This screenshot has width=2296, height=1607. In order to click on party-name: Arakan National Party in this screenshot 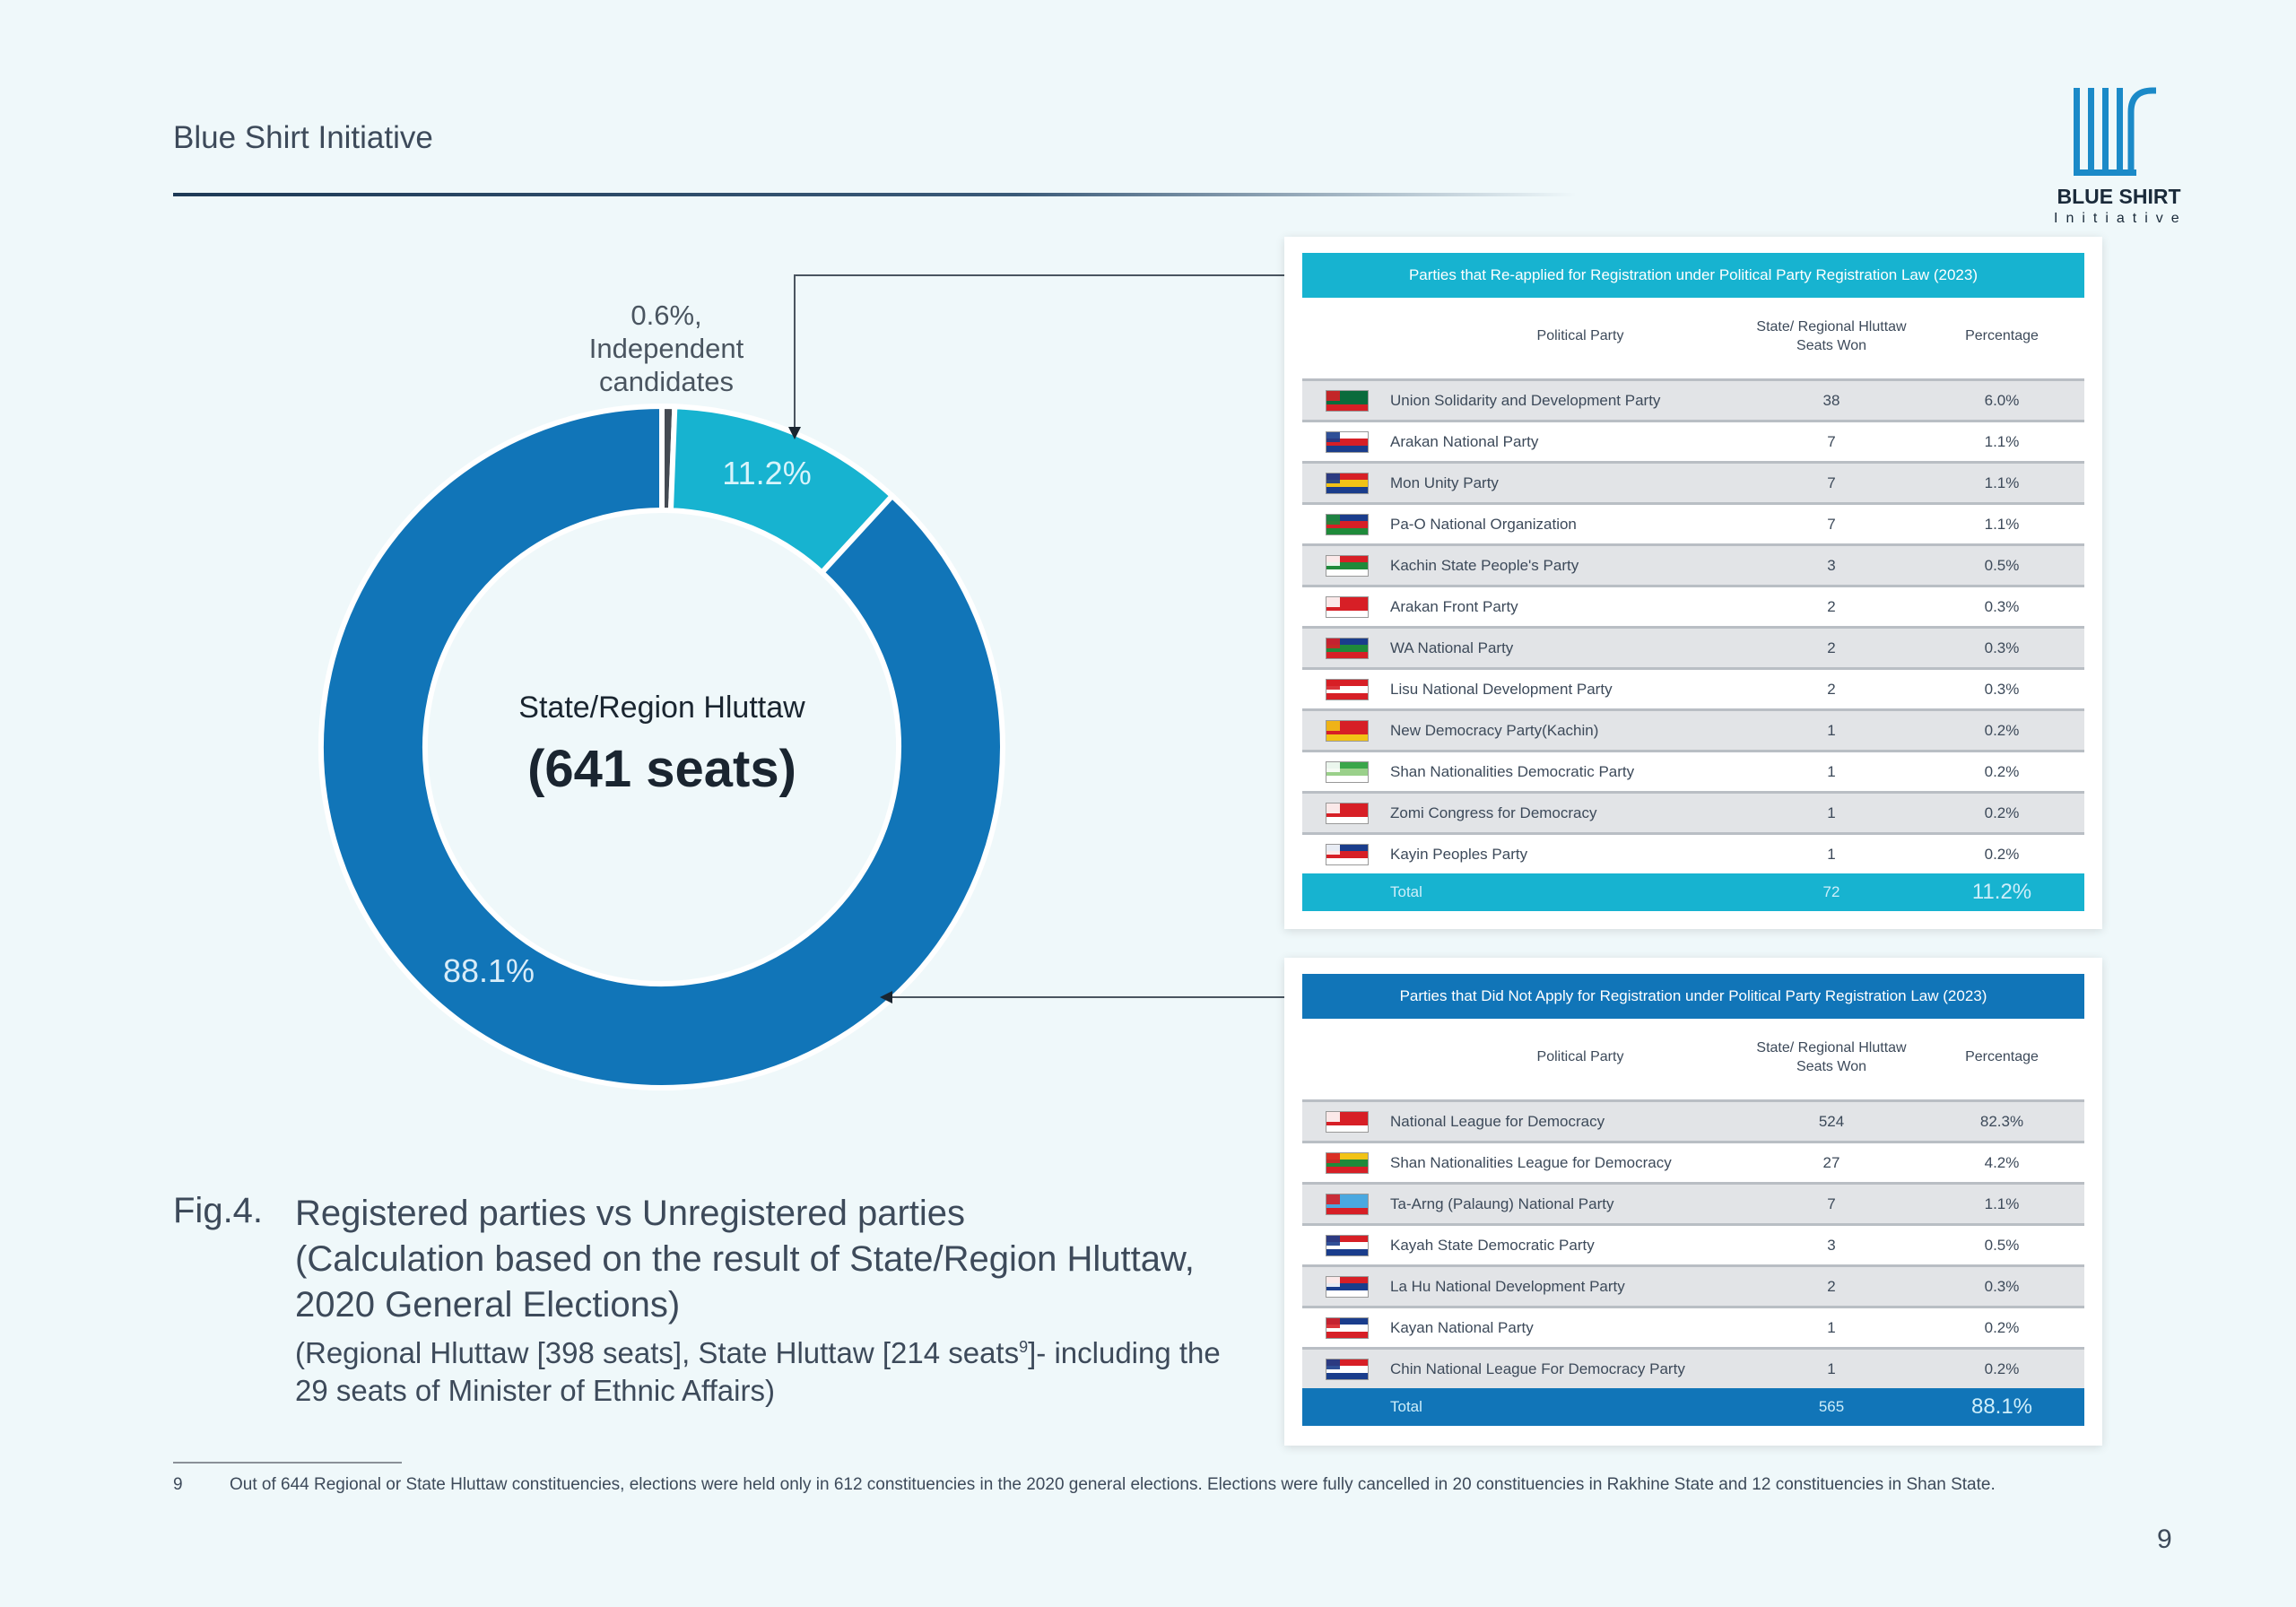, I will do `click(1464, 442)`.